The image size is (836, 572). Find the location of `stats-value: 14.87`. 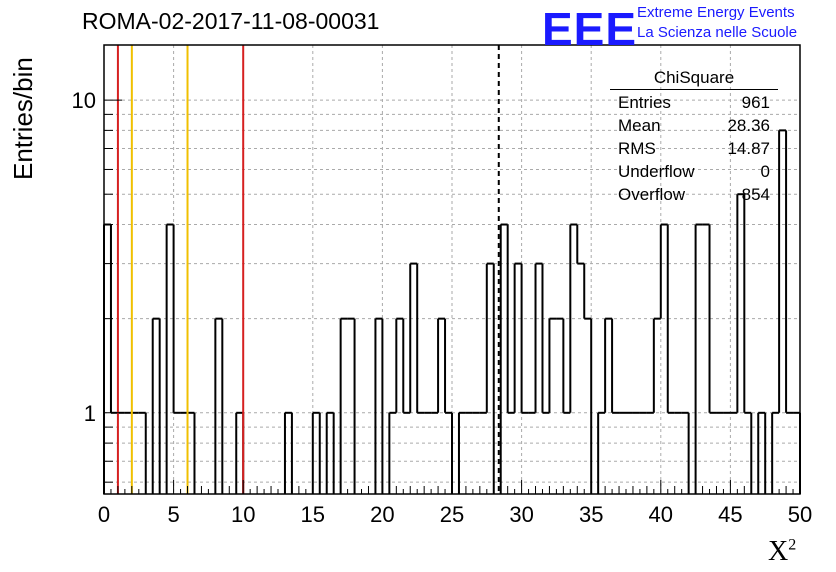

stats-value: 14.87 is located at coordinates (748, 148).